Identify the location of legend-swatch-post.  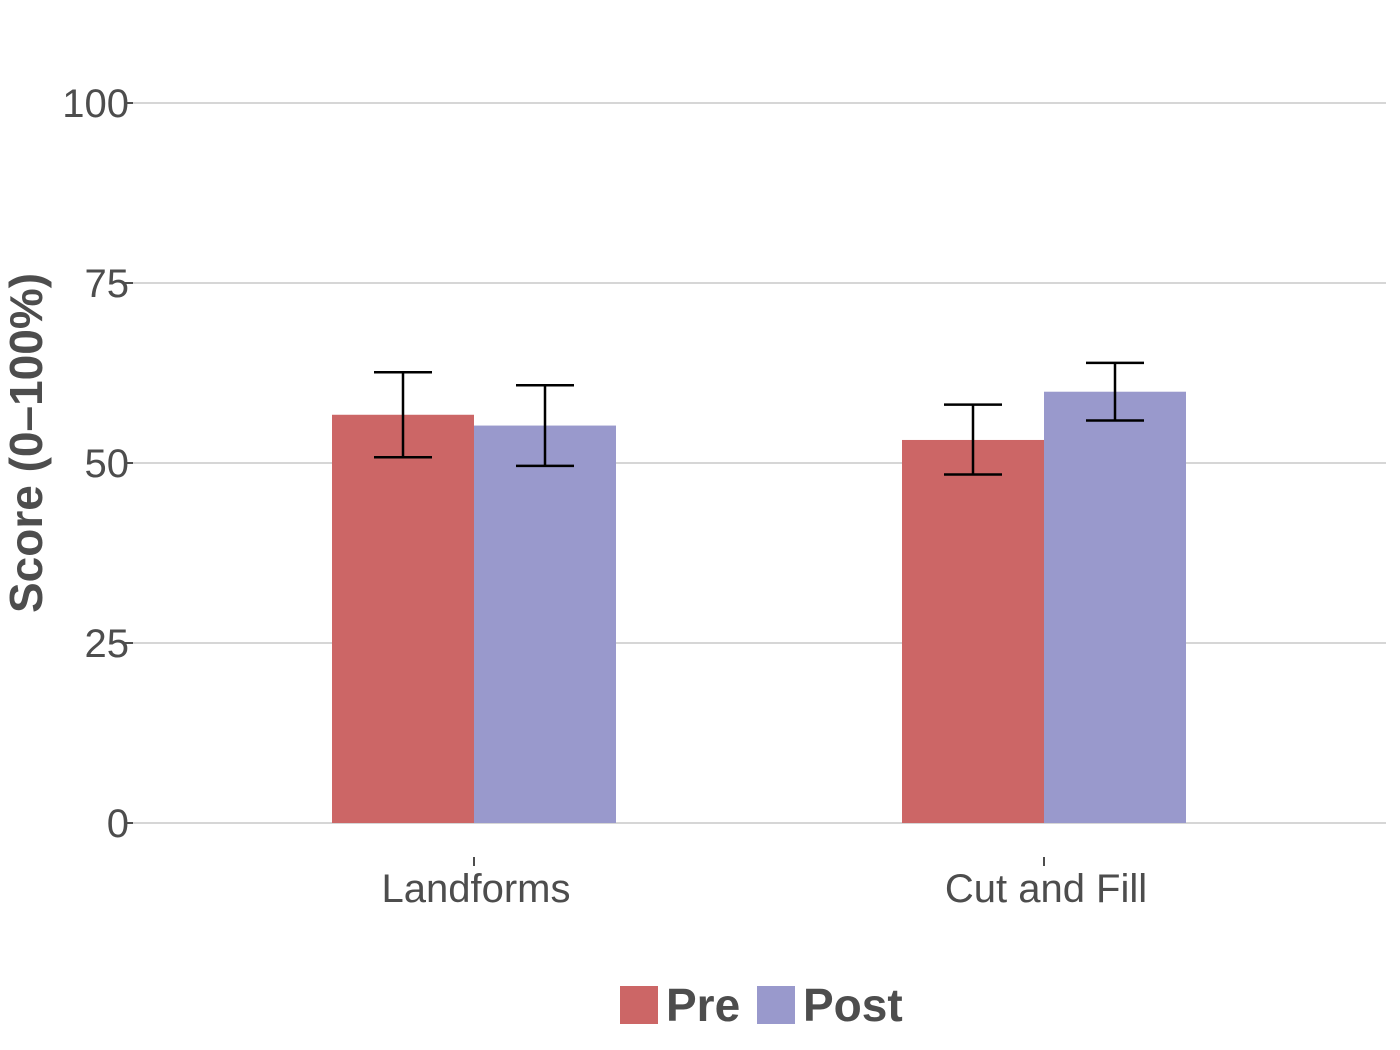
(776, 1005).